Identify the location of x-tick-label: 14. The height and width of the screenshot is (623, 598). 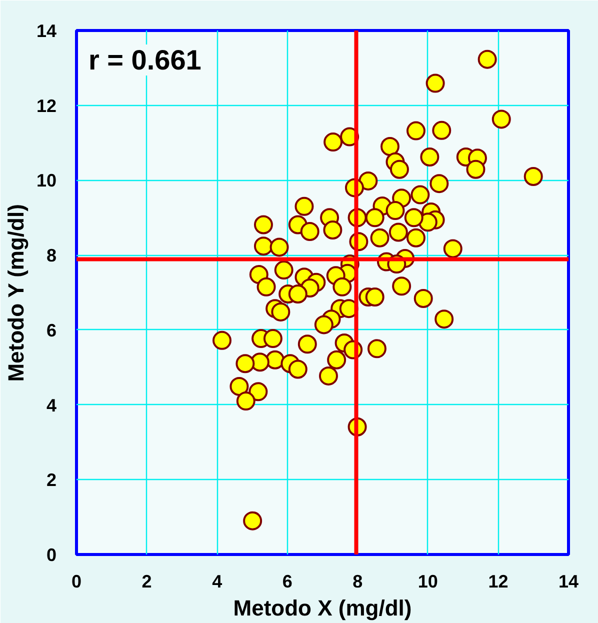
(568, 582).